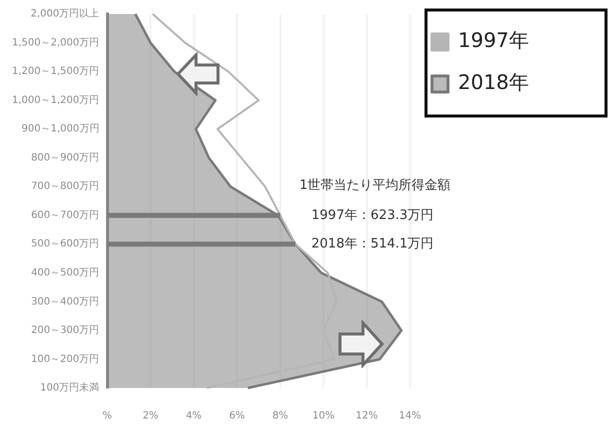  What do you see at coordinates (367, 416) in the screenshot?
I see `x-tick-label: 12%` at bounding box center [367, 416].